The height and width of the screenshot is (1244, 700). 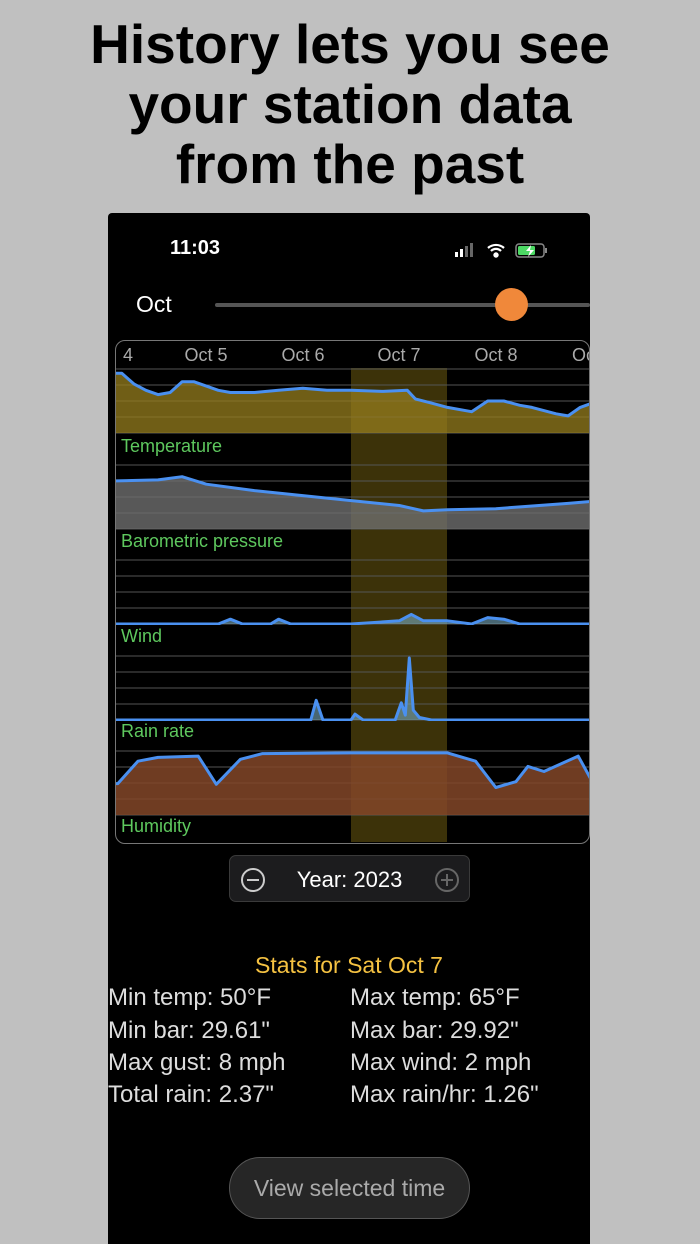 I want to click on minus-circle-icon, so click(x=253, y=880).